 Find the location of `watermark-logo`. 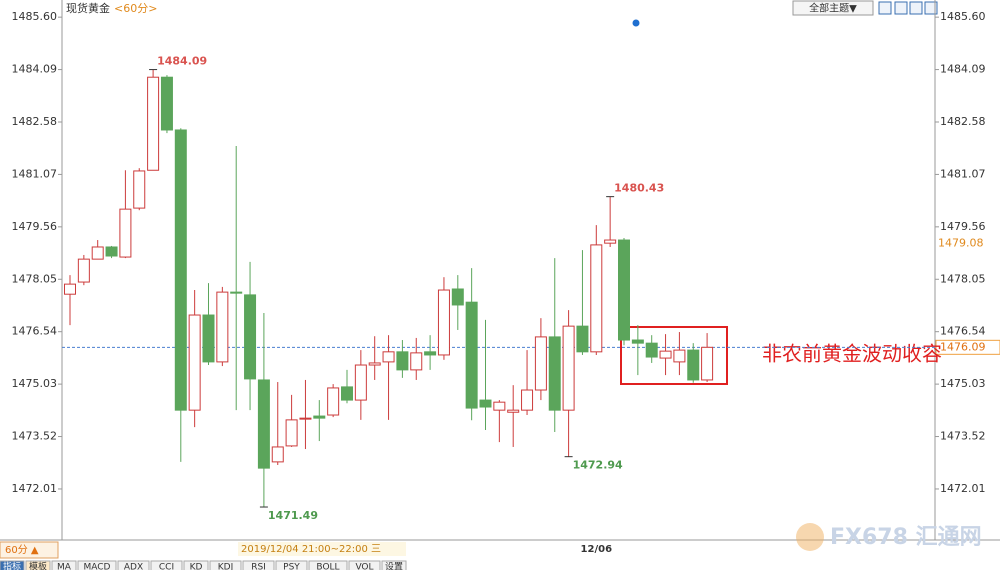

watermark-logo is located at coordinates (810, 537).